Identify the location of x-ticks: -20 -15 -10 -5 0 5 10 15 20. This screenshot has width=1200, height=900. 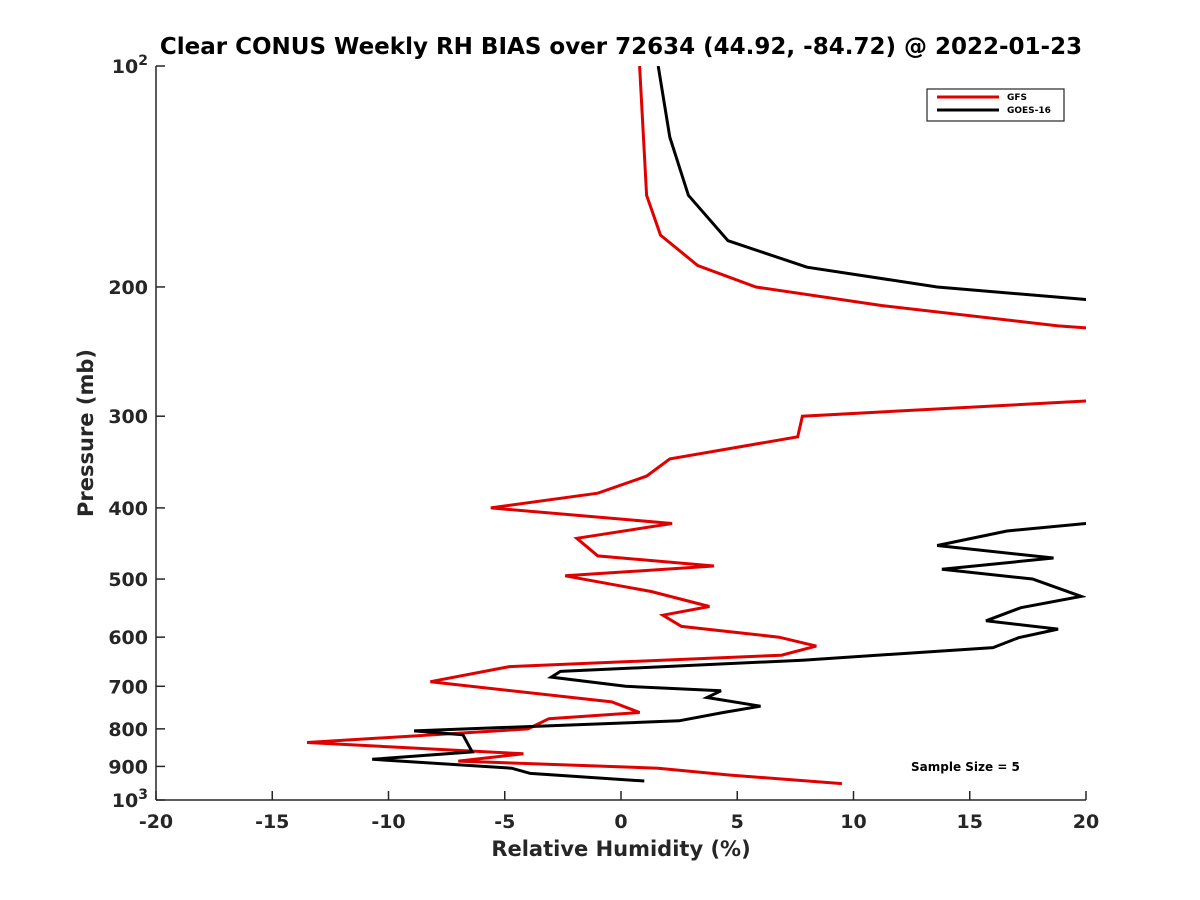
(619, 812).